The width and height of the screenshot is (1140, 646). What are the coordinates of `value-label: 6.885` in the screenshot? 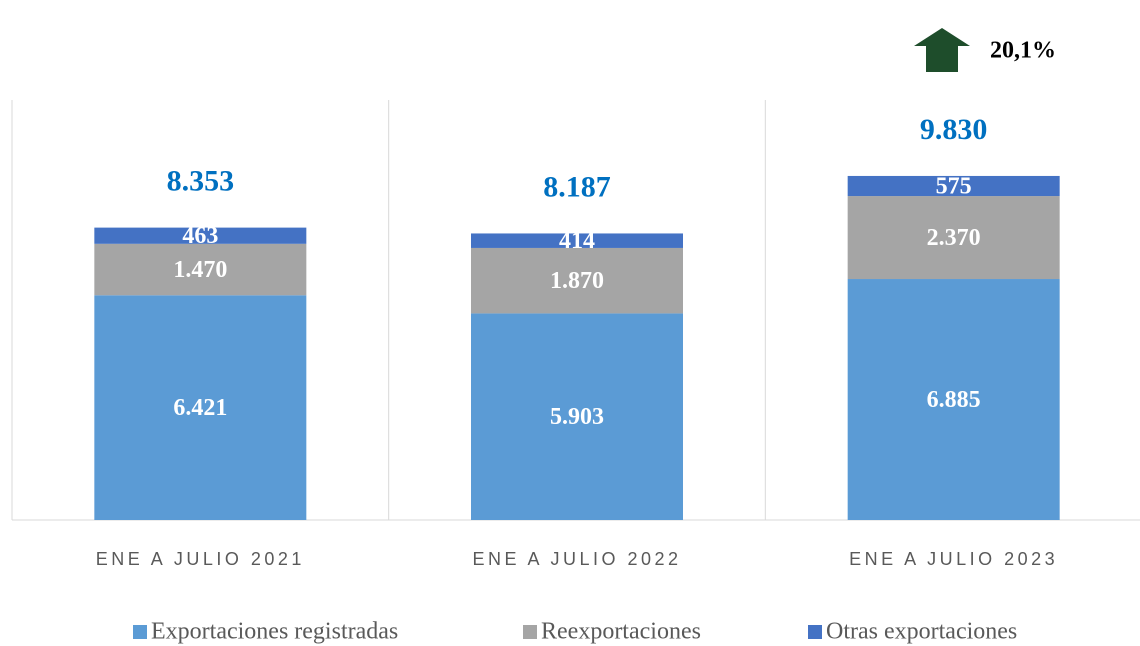 It's located at (954, 400).